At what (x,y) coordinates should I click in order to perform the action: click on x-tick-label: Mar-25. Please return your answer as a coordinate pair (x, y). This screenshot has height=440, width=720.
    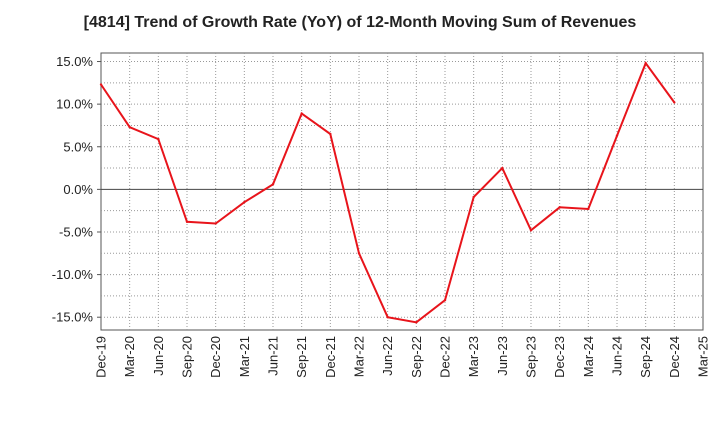
    Looking at the image, I should click on (703, 356).